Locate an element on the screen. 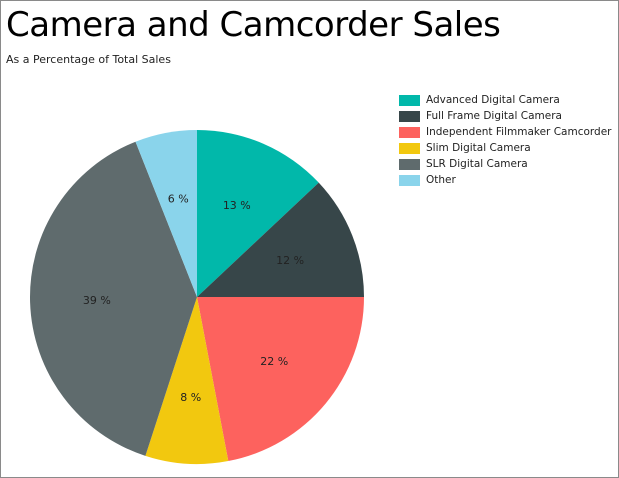  data-label: 13 % is located at coordinates (237, 205).